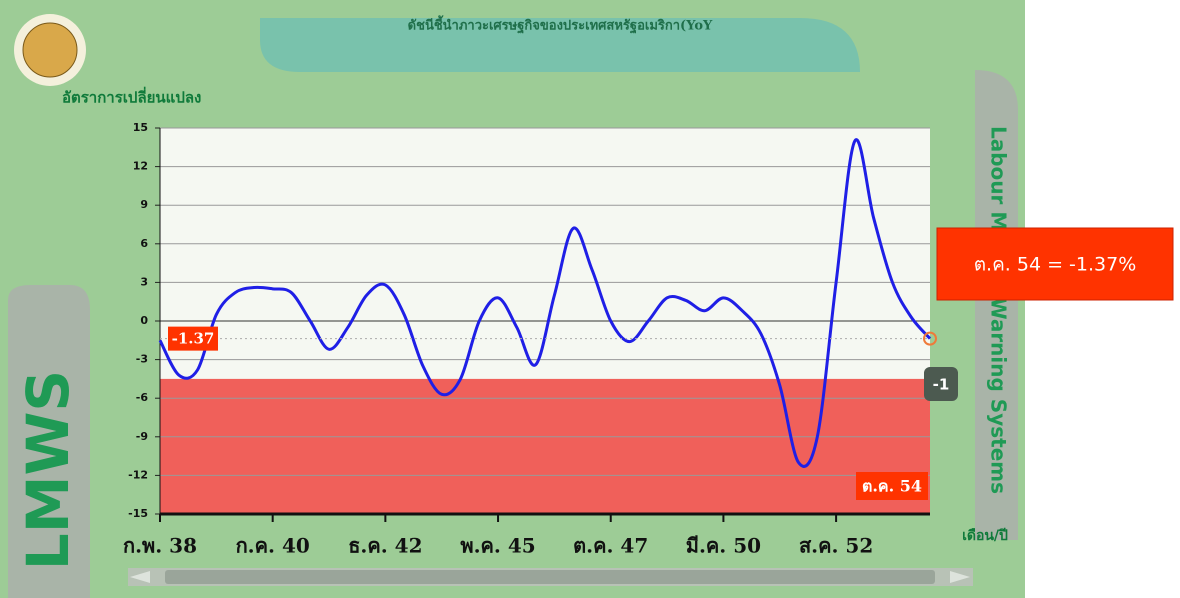  I want to click on date-badge-label: ต.ค. 54, so click(892, 486).